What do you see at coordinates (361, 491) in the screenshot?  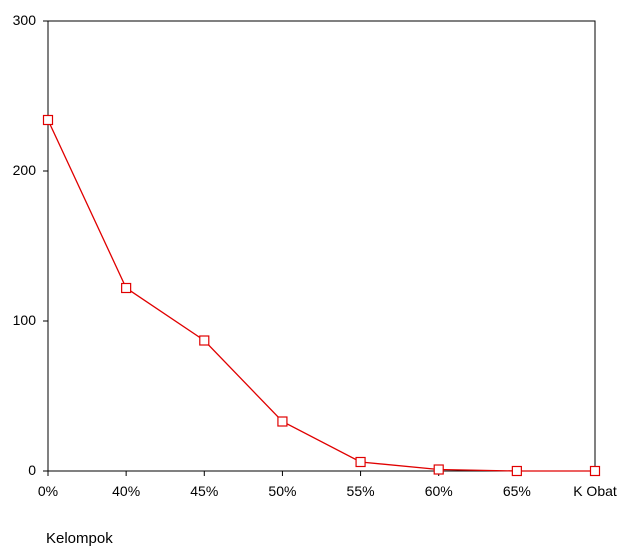 I see `x-tick-label: 55%` at bounding box center [361, 491].